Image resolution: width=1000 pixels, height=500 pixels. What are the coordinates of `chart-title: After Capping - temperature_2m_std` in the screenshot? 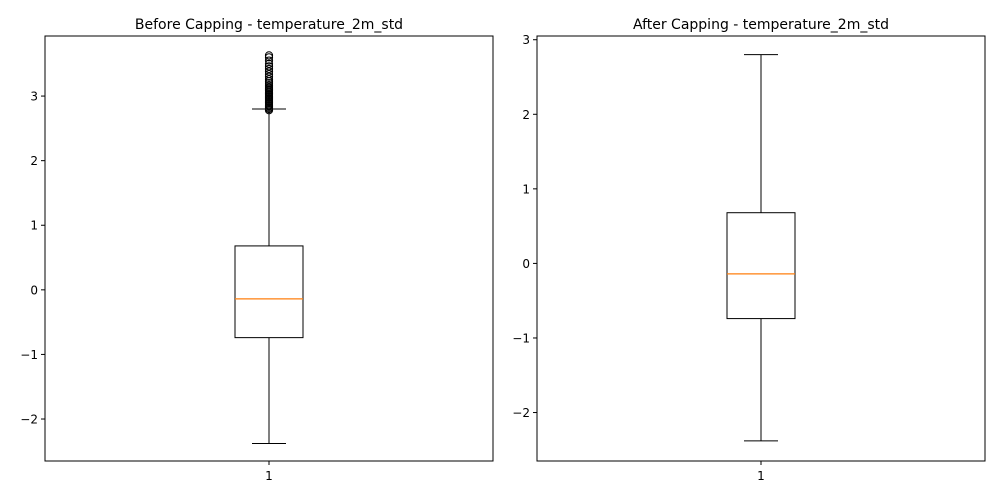 It's located at (761, 25).